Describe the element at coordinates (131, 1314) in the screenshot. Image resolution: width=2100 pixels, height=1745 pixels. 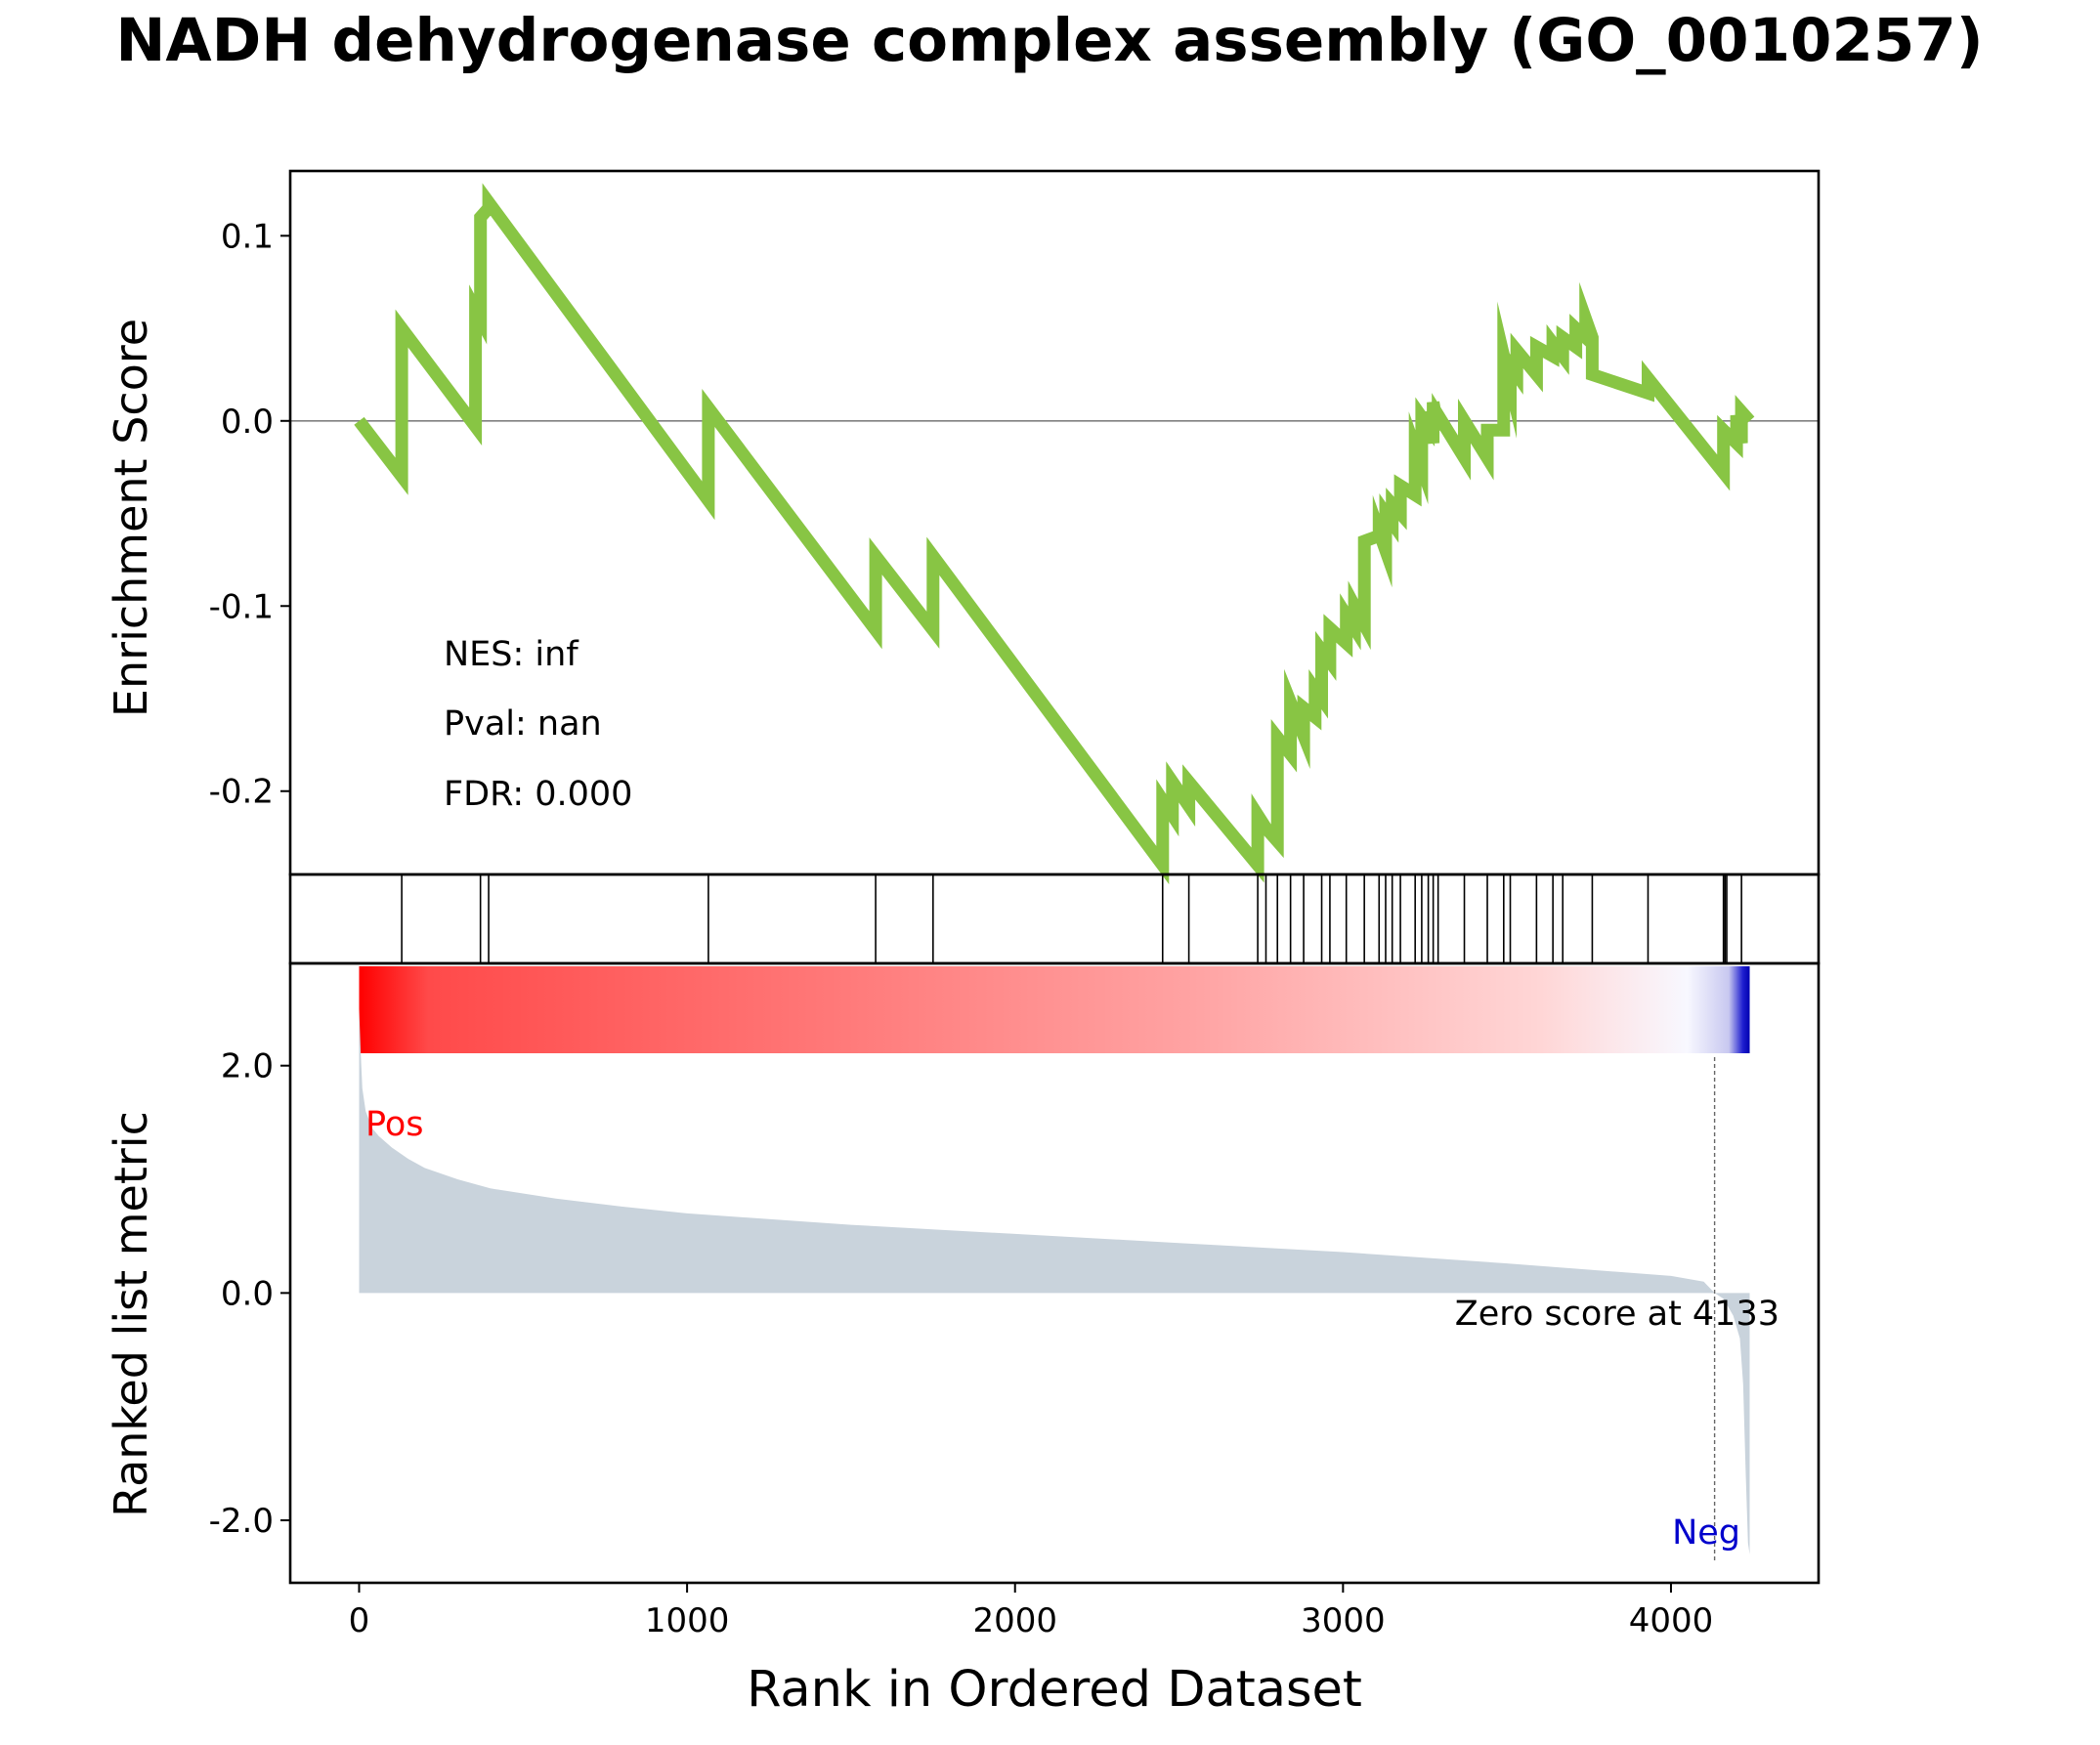
I see `metric-y-axis-label: Ranked list metric` at that location.